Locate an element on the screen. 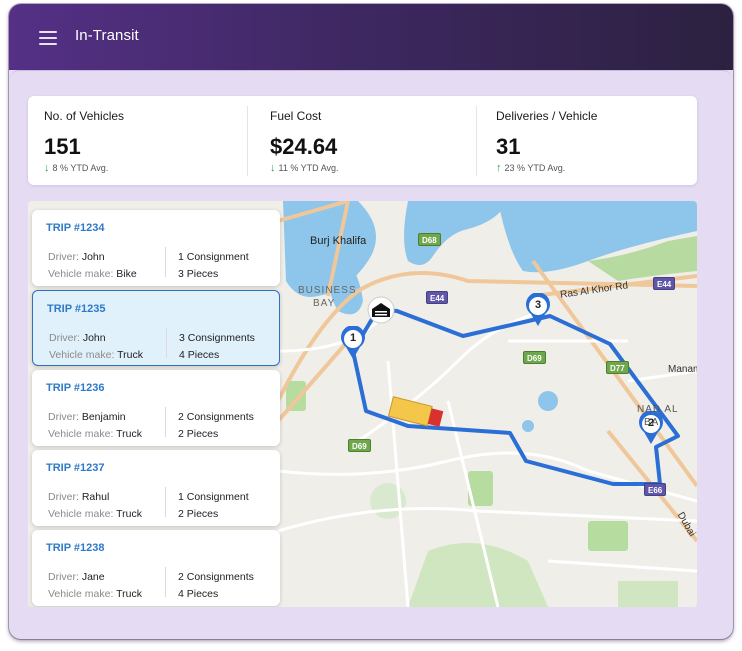 The height and width of the screenshot is (651, 742). map-label-ba: BA is located at coordinates (652, 422).